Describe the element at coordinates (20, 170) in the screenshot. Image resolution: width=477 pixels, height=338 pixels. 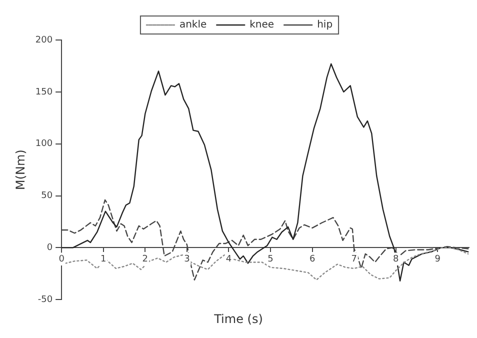
I see `y-axis-title: M(Nm)` at that location.